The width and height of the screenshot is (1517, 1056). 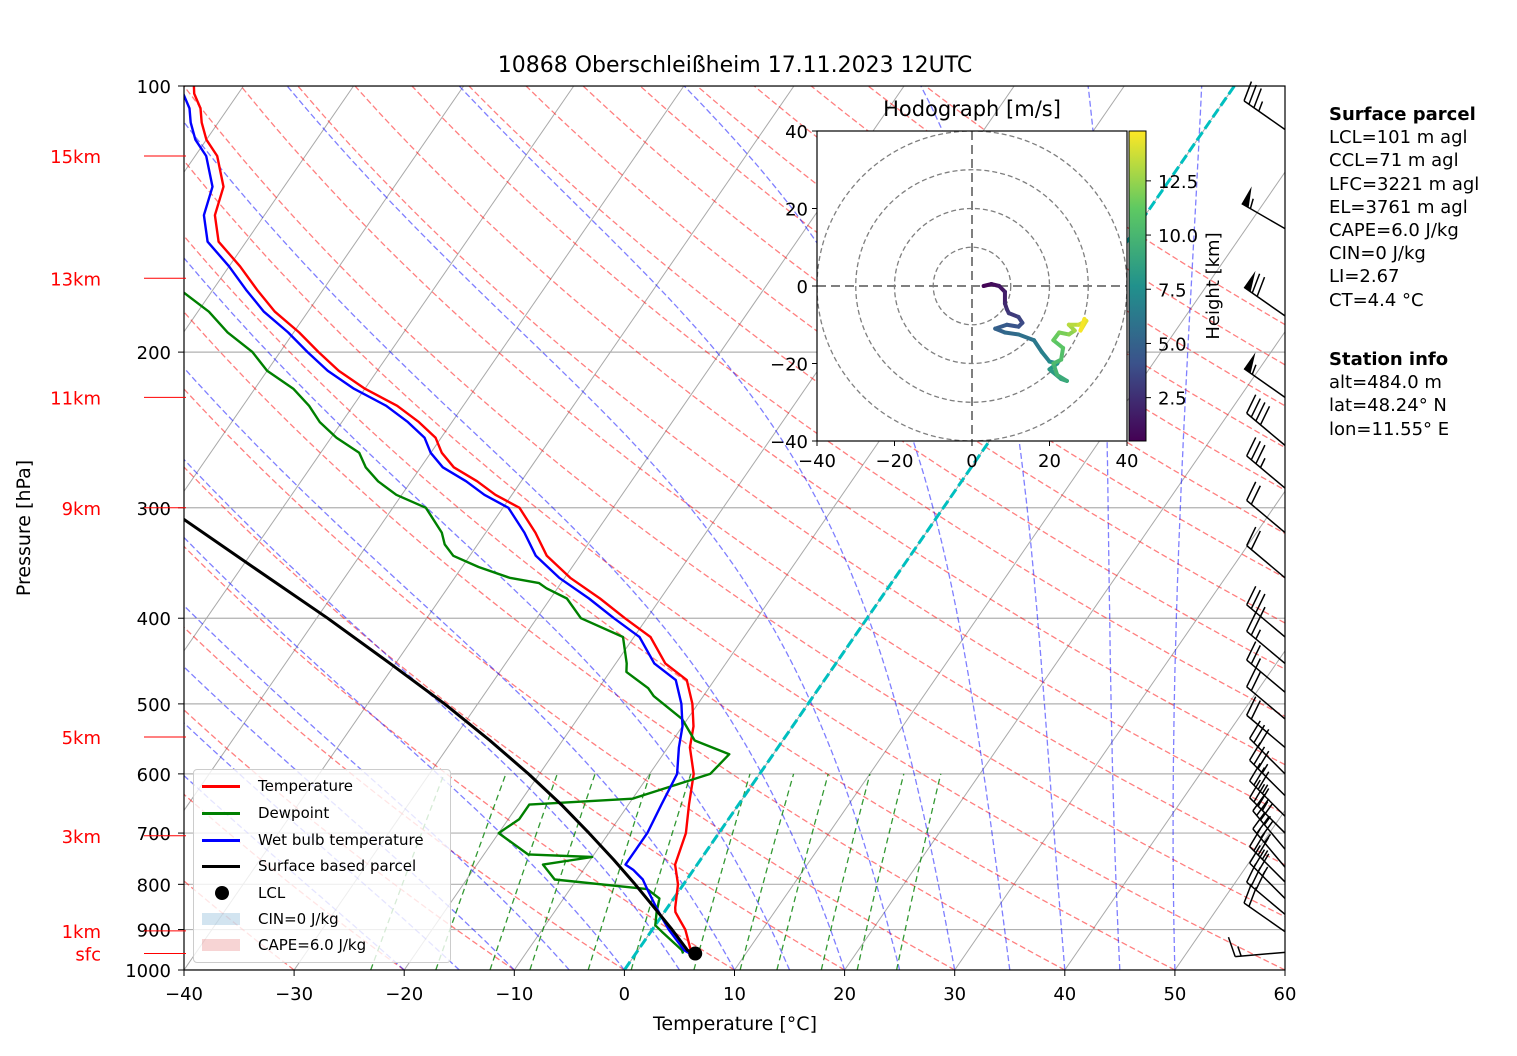 What do you see at coordinates (735, 65) in the screenshot?
I see `chart-title: 10868 Oberschleißheim 17.11.2023 12UTC` at bounding box center [735, 65].